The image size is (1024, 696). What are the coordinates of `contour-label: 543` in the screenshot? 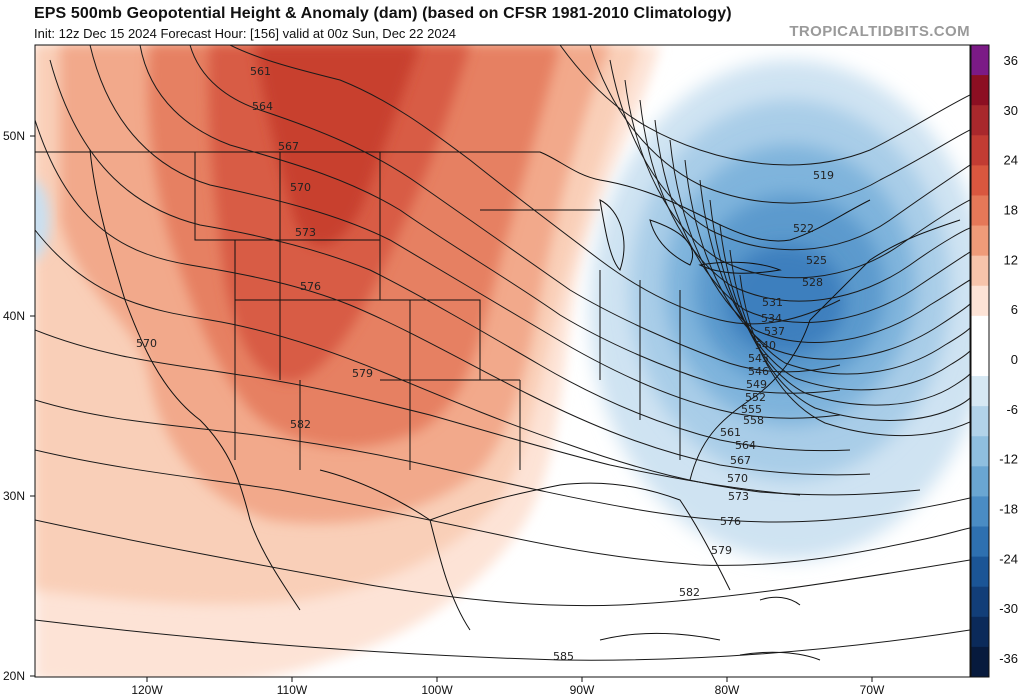 It's located at (758, 358).